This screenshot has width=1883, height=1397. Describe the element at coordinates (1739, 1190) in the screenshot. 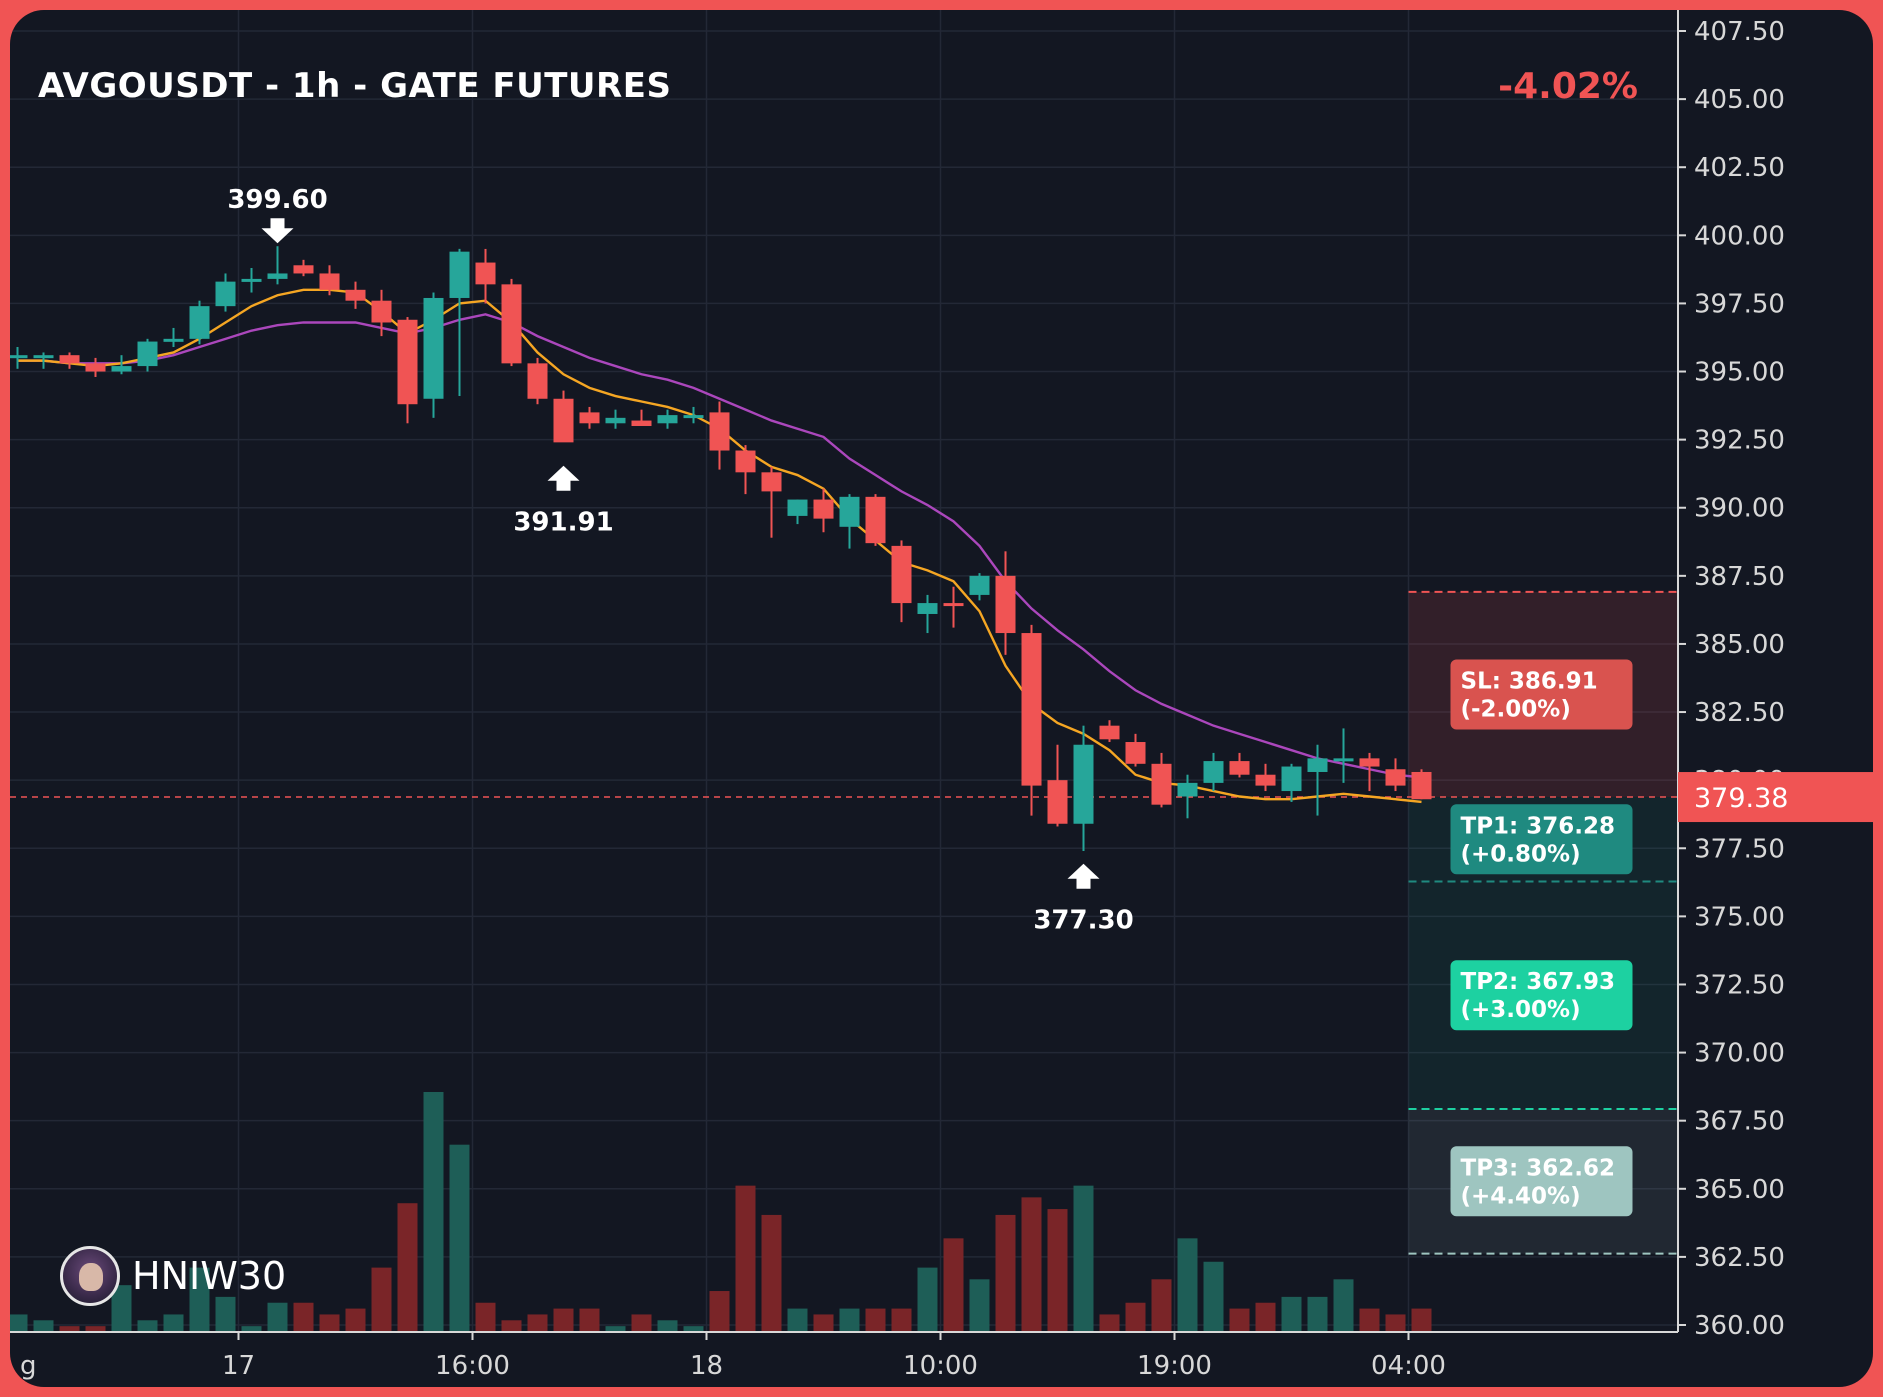

I see `y-tick-label: 365.00` at that location.